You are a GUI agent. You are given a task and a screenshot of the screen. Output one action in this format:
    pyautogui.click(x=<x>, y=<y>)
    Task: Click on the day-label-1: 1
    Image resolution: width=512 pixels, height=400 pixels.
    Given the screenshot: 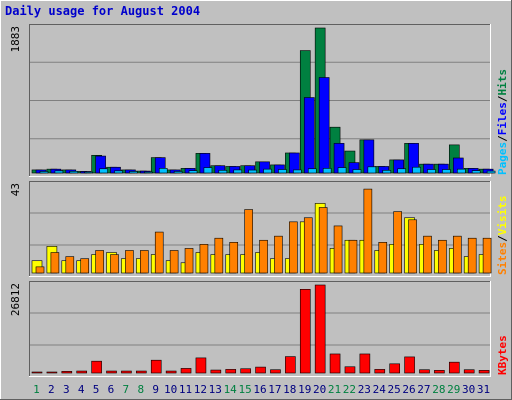 What is the action you would take?
    pyautogui.click(x=36, y=389)
    